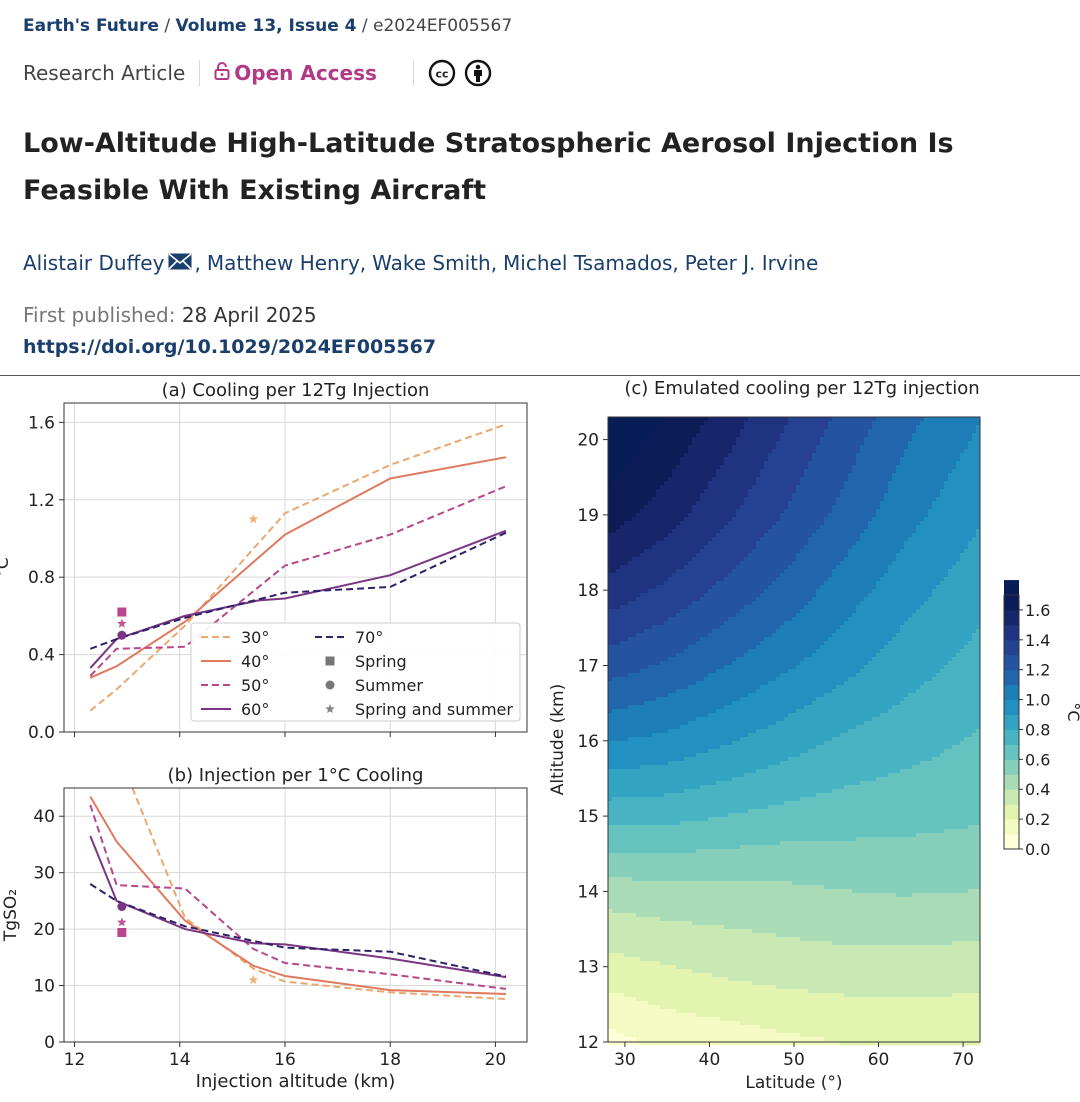 Image resolution: width=1080 pixels, height=1102 pixels. Describe the element at coordinates (93, 263) in the screenshot. I see `author-link: Alistair Duffey` at that location.